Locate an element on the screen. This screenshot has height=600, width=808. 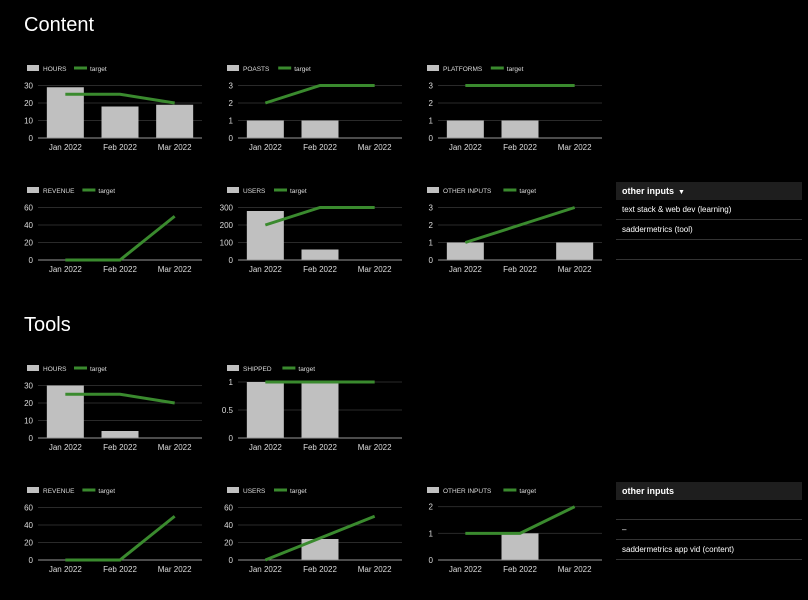
table-row is located at coordinates (709, 250).